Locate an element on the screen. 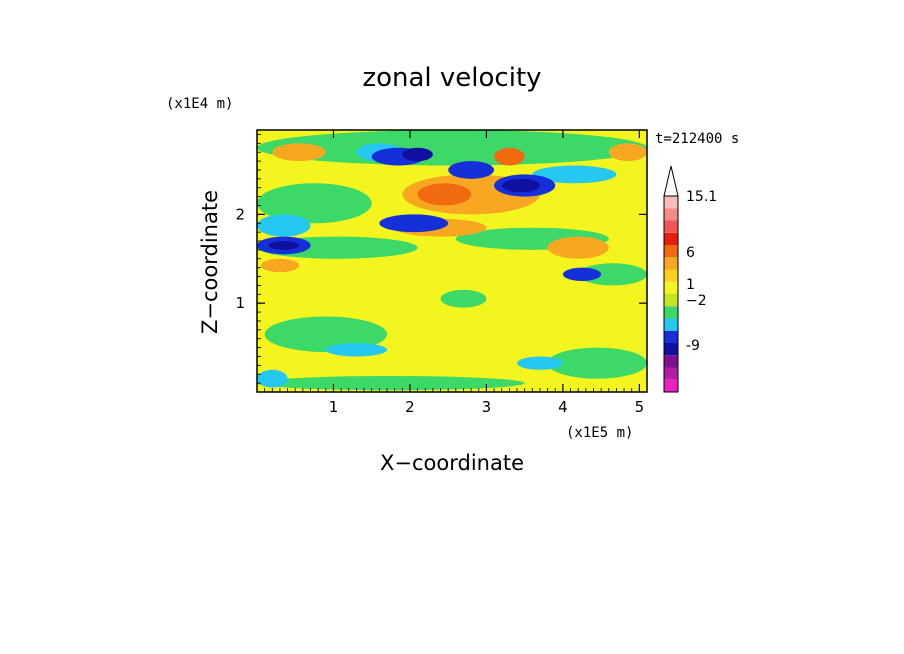 The height and width of the screenshot is (654, 904). colorbar-frame is located at coordinates (671, 294).